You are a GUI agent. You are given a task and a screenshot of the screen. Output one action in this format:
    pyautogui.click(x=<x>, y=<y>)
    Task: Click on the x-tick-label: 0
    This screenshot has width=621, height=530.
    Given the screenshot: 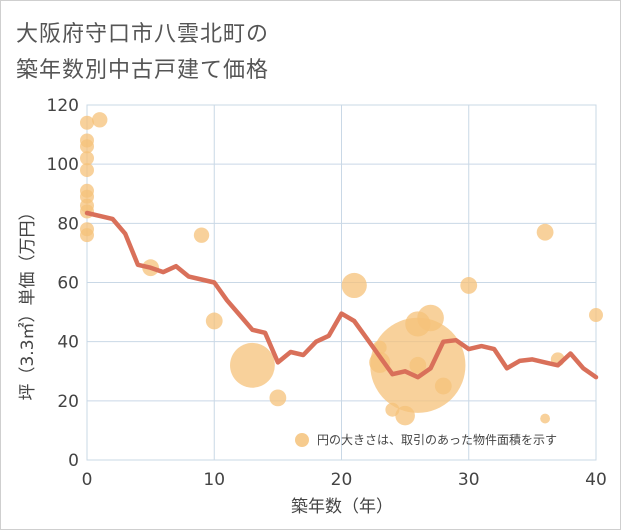 What is the action you would take?
    pyautogui.click(x=87, y=480)
    